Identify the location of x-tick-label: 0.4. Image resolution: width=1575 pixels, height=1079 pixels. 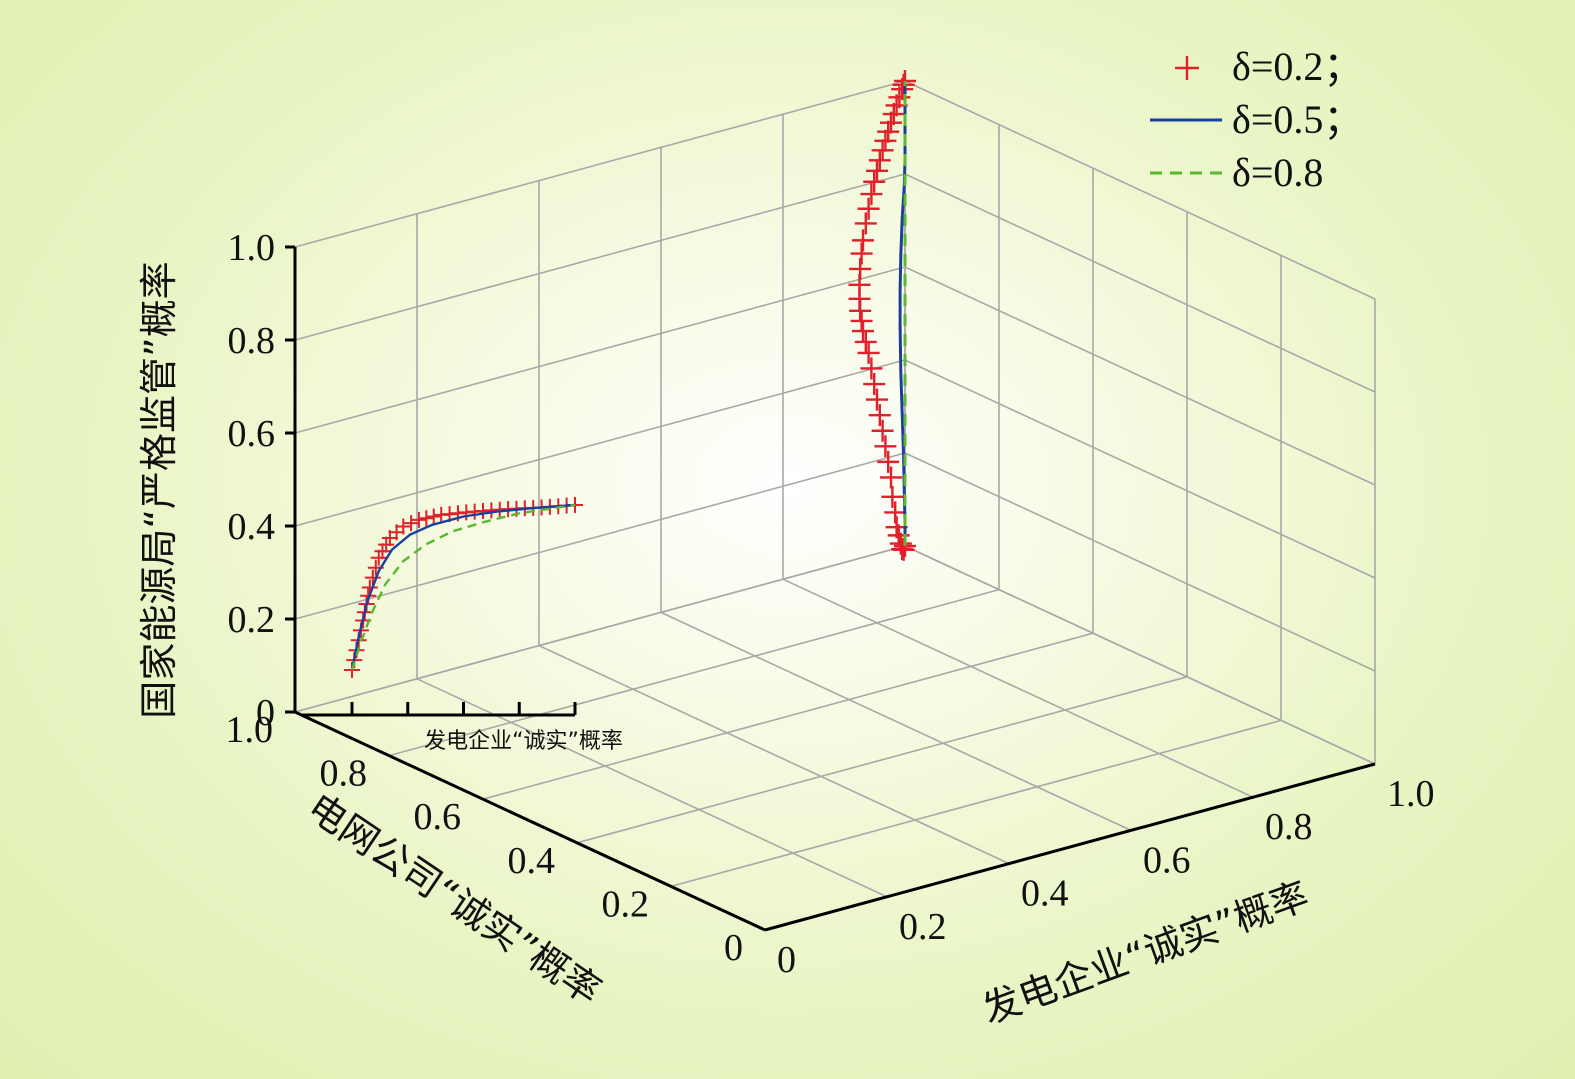
(1045, 894).